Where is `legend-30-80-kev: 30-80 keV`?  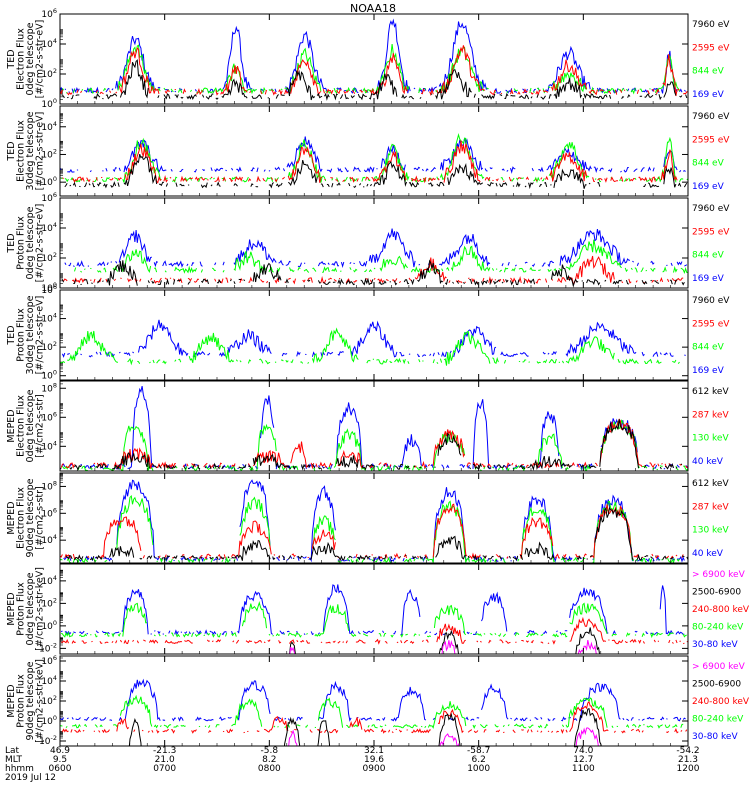 legend-30-80-kev: 30-80 keV is located at coordinates (715, 737).